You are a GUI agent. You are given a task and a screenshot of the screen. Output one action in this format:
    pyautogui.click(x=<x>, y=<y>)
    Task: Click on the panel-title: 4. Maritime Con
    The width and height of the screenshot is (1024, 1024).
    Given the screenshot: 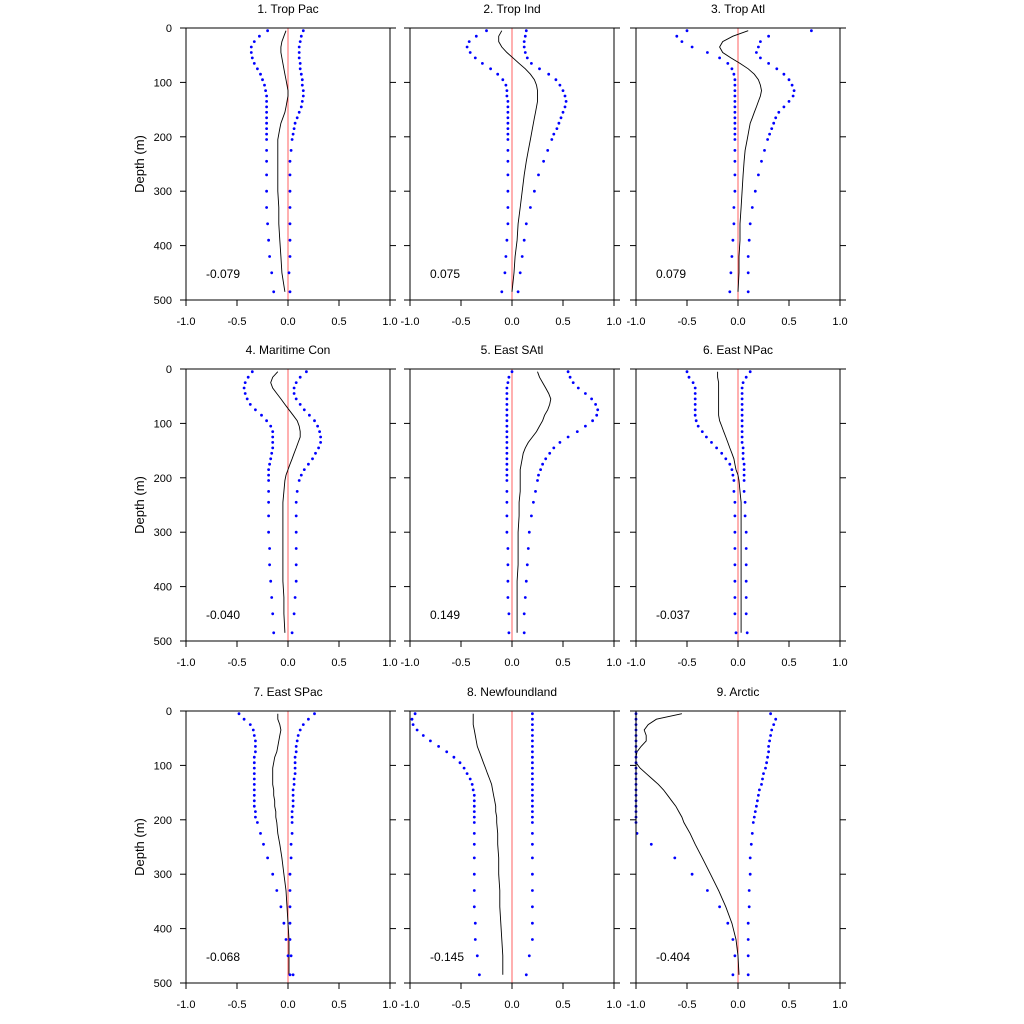 What is the action you would take?
    pyautogui.click(x=288, y=350)
    